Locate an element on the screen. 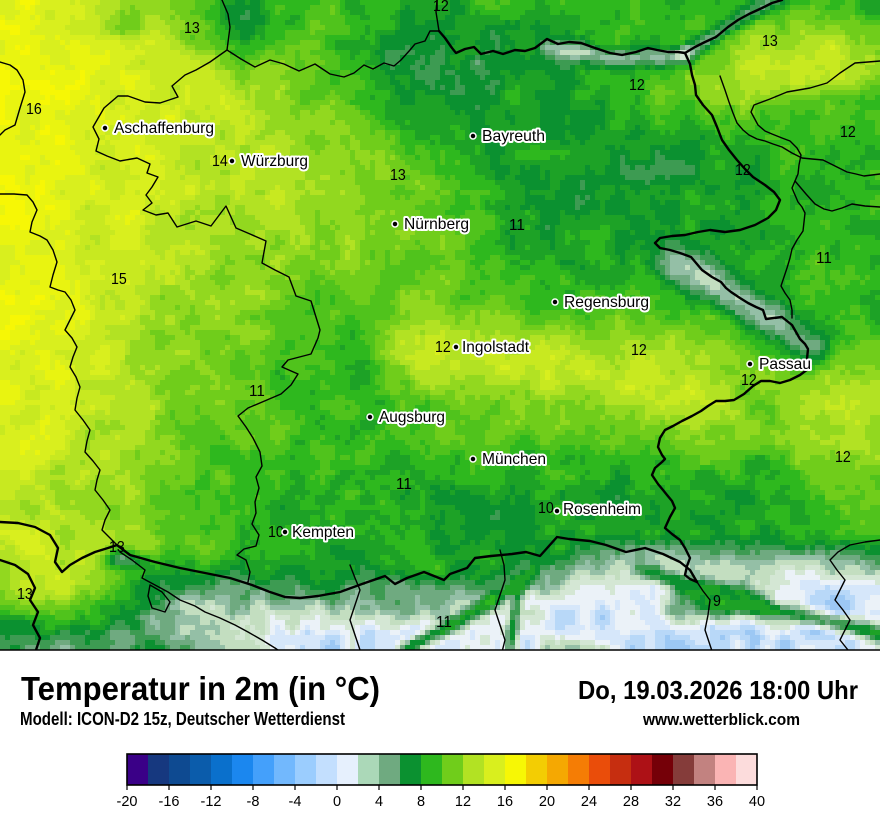 This screenshot has height=830, width=880. svg-text: Ingolstadt is located at coordinates (496, 347).